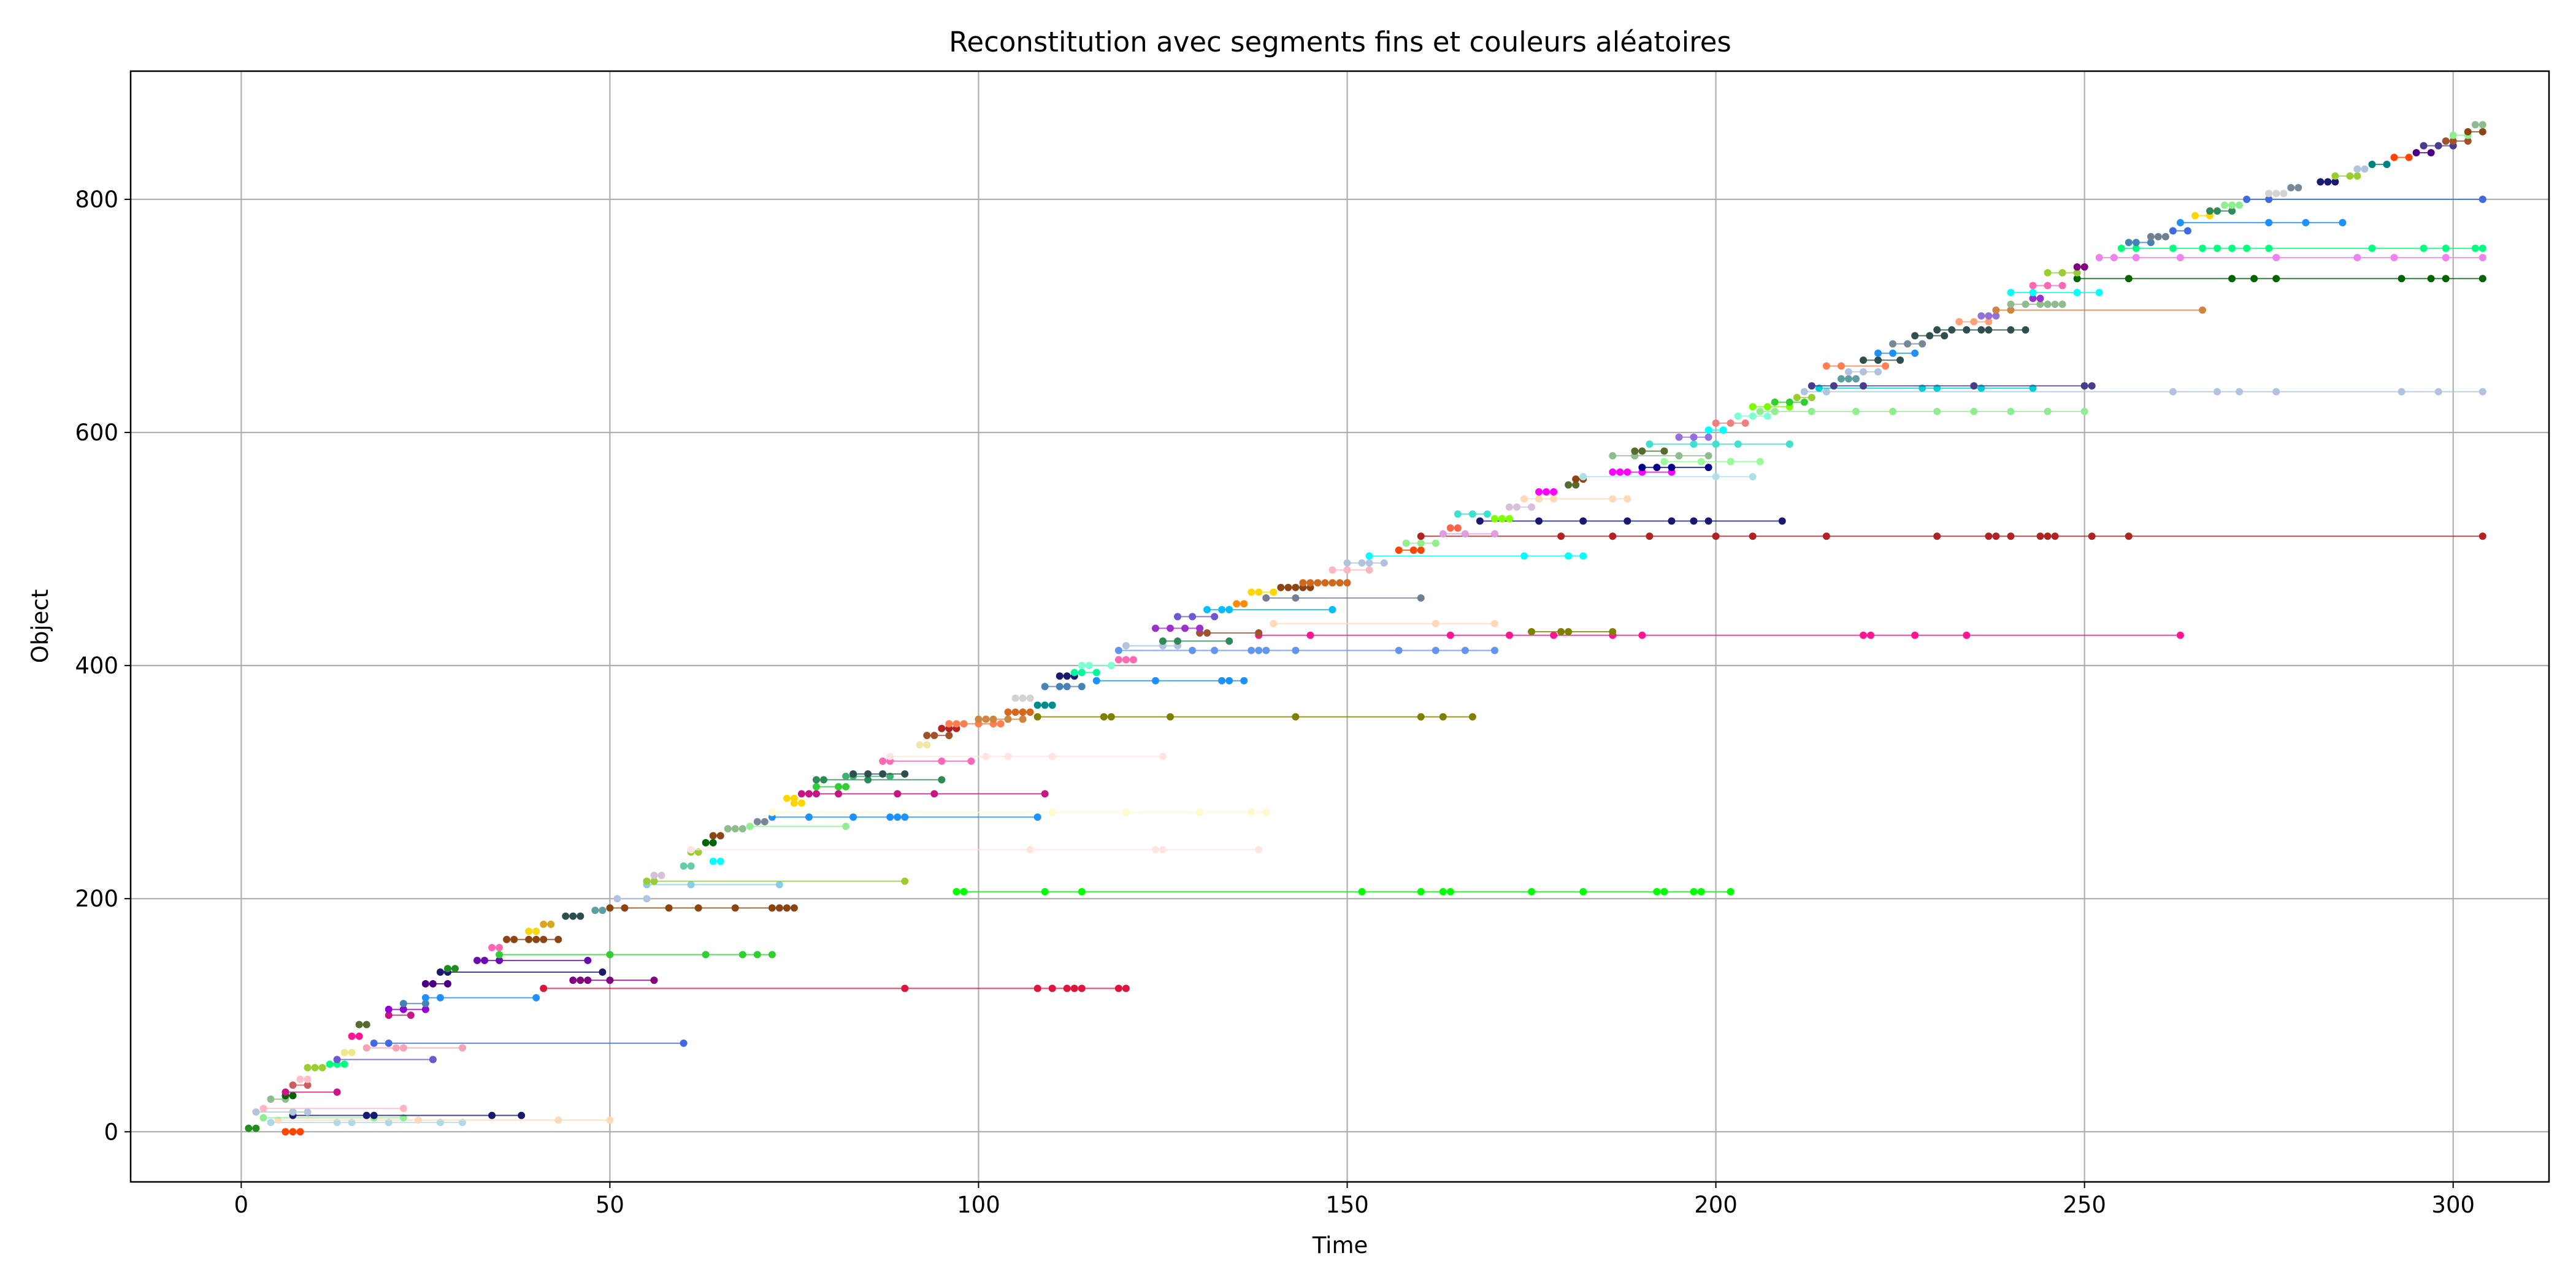  What do you see at coordinates (1347, 1205) in the screenshot?
I see `x-tick-label: 150` at bounding box center [1347, 1205].